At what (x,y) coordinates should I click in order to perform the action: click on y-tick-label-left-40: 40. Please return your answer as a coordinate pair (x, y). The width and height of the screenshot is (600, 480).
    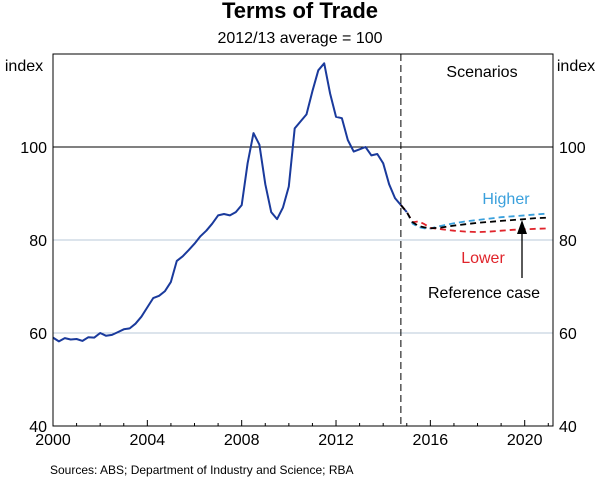
    Looking at the image, I should click on (38, 427).